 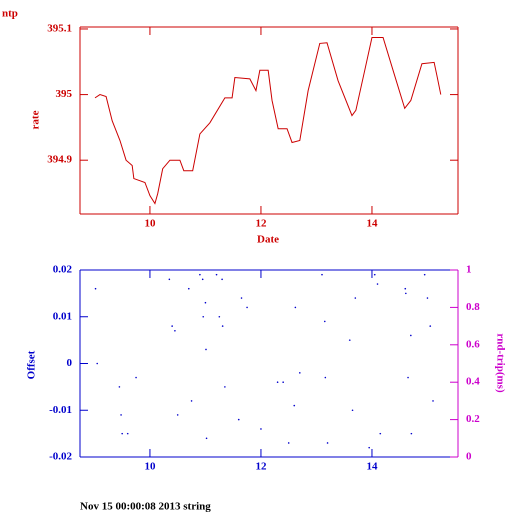 I want to click on y-tick-label: -0.01, so click(x=60, y=410).